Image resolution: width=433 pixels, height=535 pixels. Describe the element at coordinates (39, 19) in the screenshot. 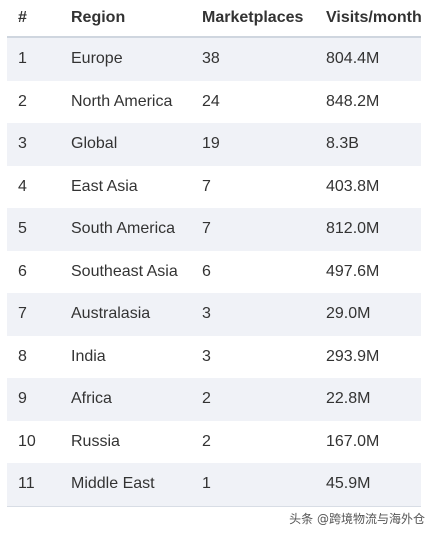

I see `header-rank: #` at that location.